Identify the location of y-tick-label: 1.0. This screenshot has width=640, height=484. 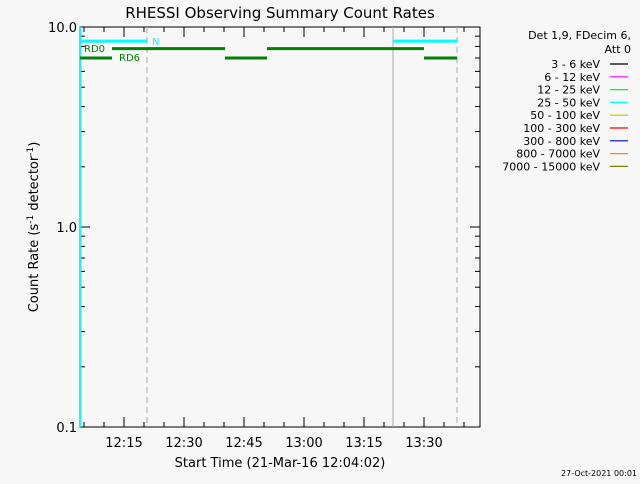
(66, 228).